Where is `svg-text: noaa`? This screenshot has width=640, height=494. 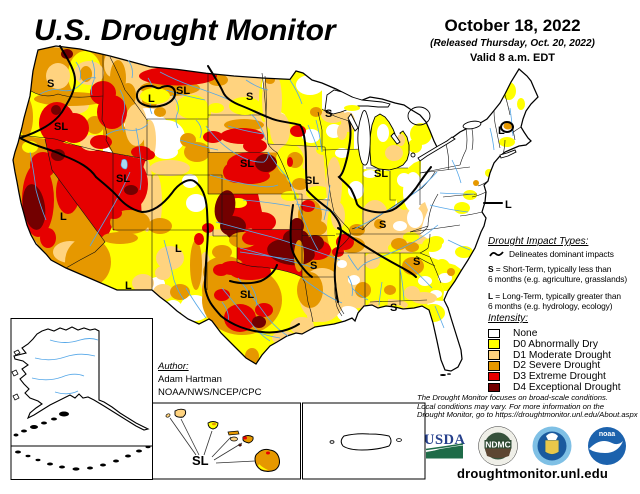
svg-text: noaa is located at coordinates (607, 434).